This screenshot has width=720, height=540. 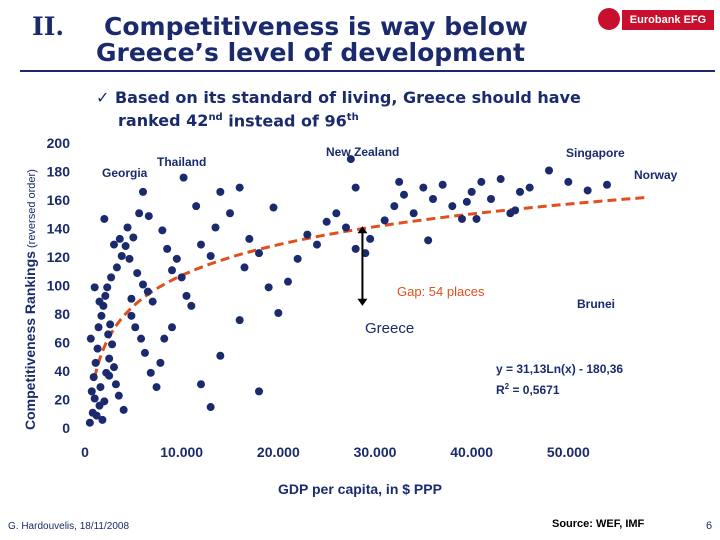 I want to click on singapore-label: Singapore, so click(x=595, y=153).